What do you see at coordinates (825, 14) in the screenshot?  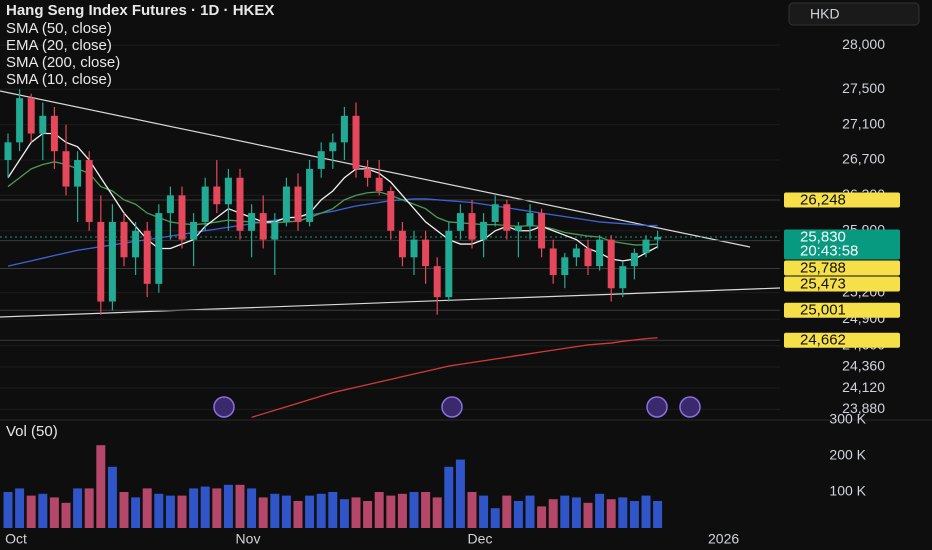 I see `currency-label: HKD` at bounding box center [825, 14].